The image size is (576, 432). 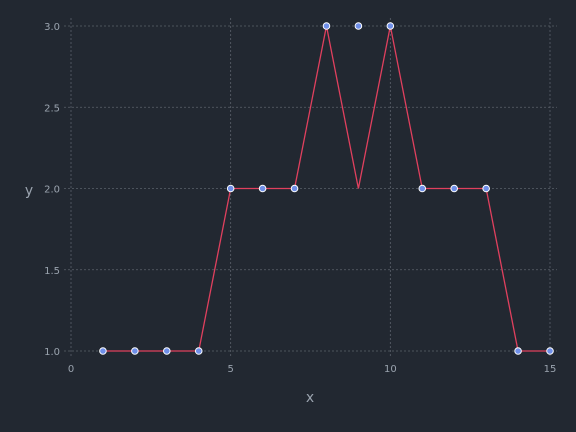 I want to click on x-tick-label: 0, so click(x=71, y=369).